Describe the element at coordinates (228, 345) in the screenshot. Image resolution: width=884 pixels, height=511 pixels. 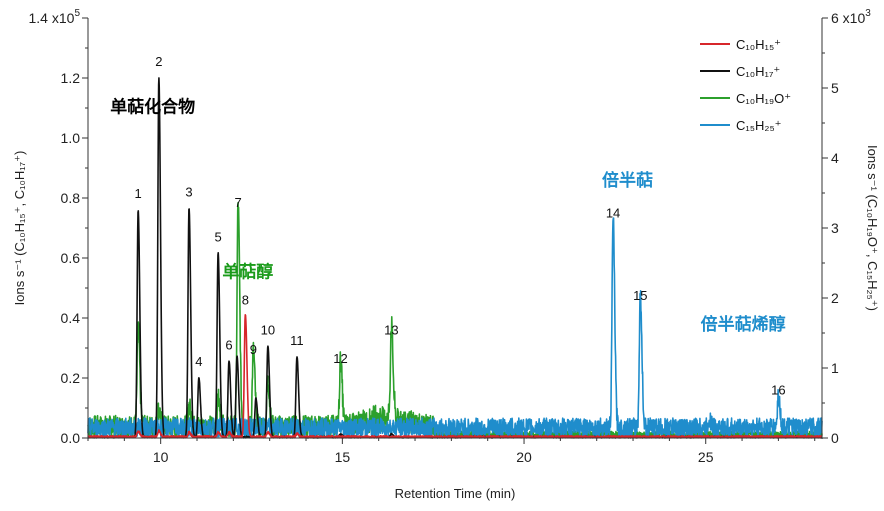
I see `peak-label: 6` at that location.